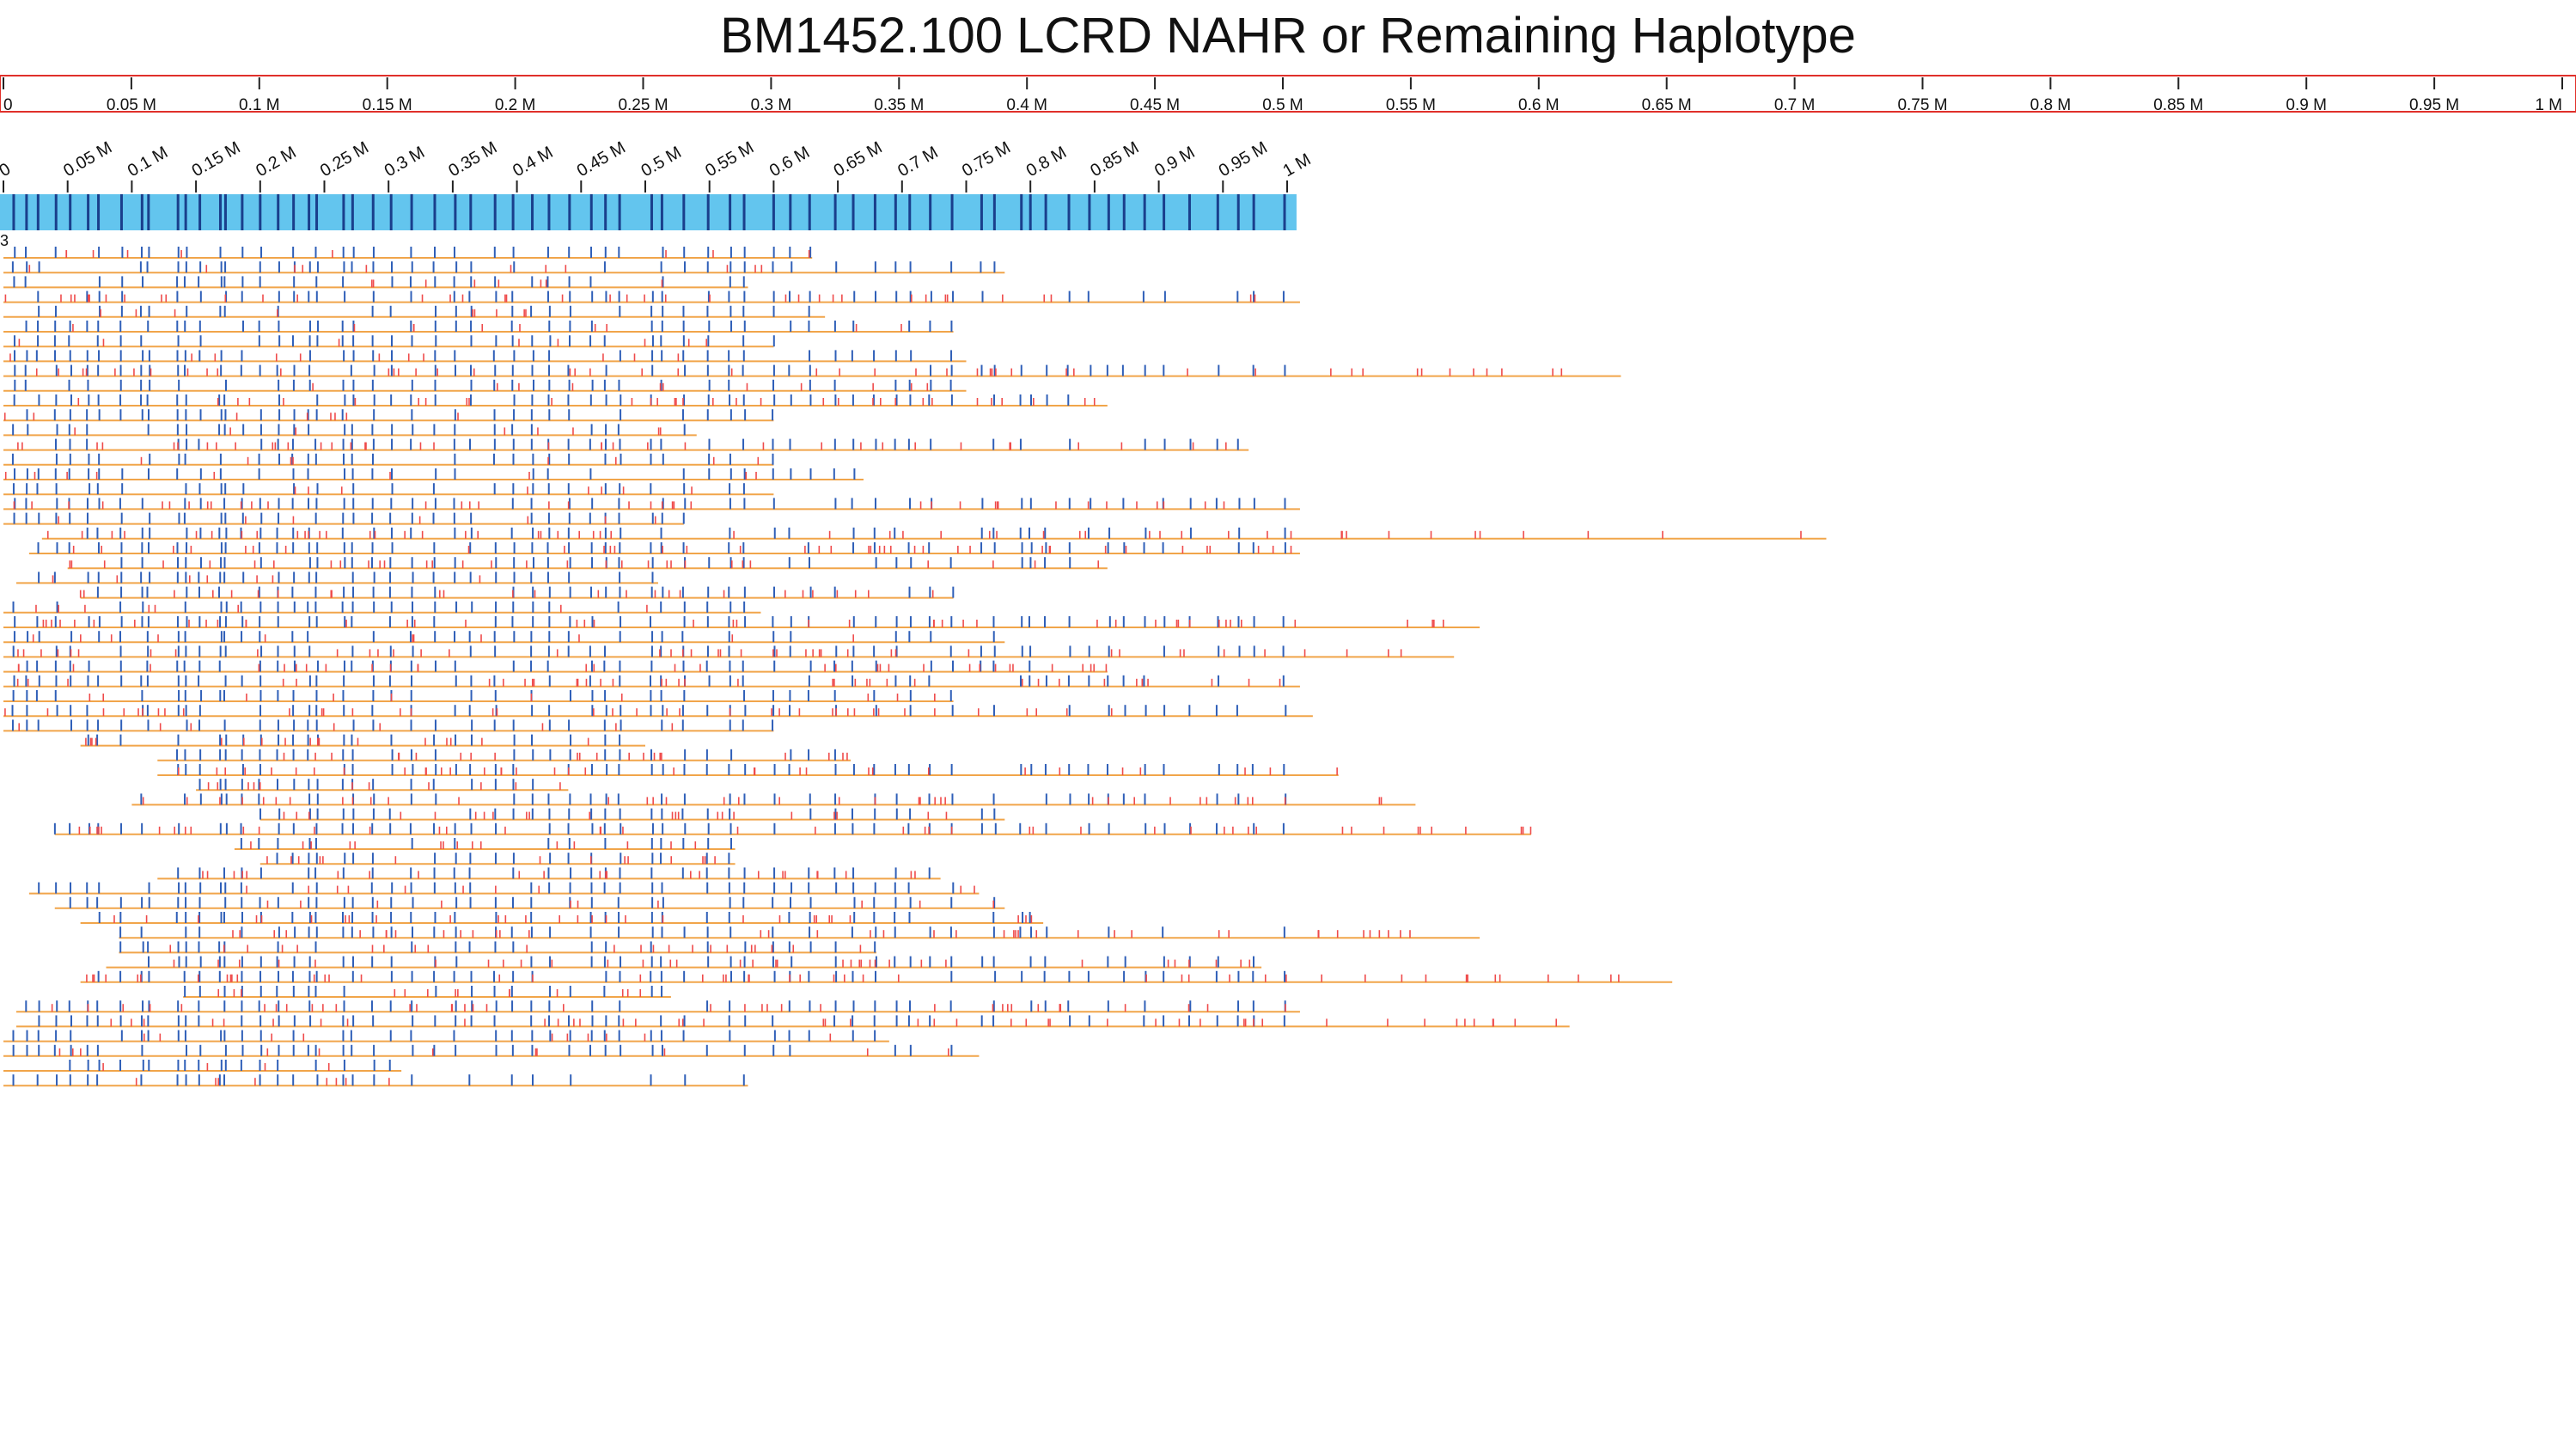  I want to click on contig-tick-label: 0.1 M, so click(148, 161).